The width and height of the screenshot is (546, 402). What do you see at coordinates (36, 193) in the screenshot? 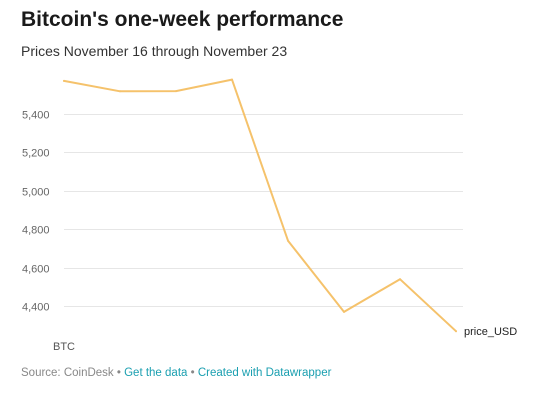
I see `y-tick-label: 5,000` at bounding box center [36, 193].